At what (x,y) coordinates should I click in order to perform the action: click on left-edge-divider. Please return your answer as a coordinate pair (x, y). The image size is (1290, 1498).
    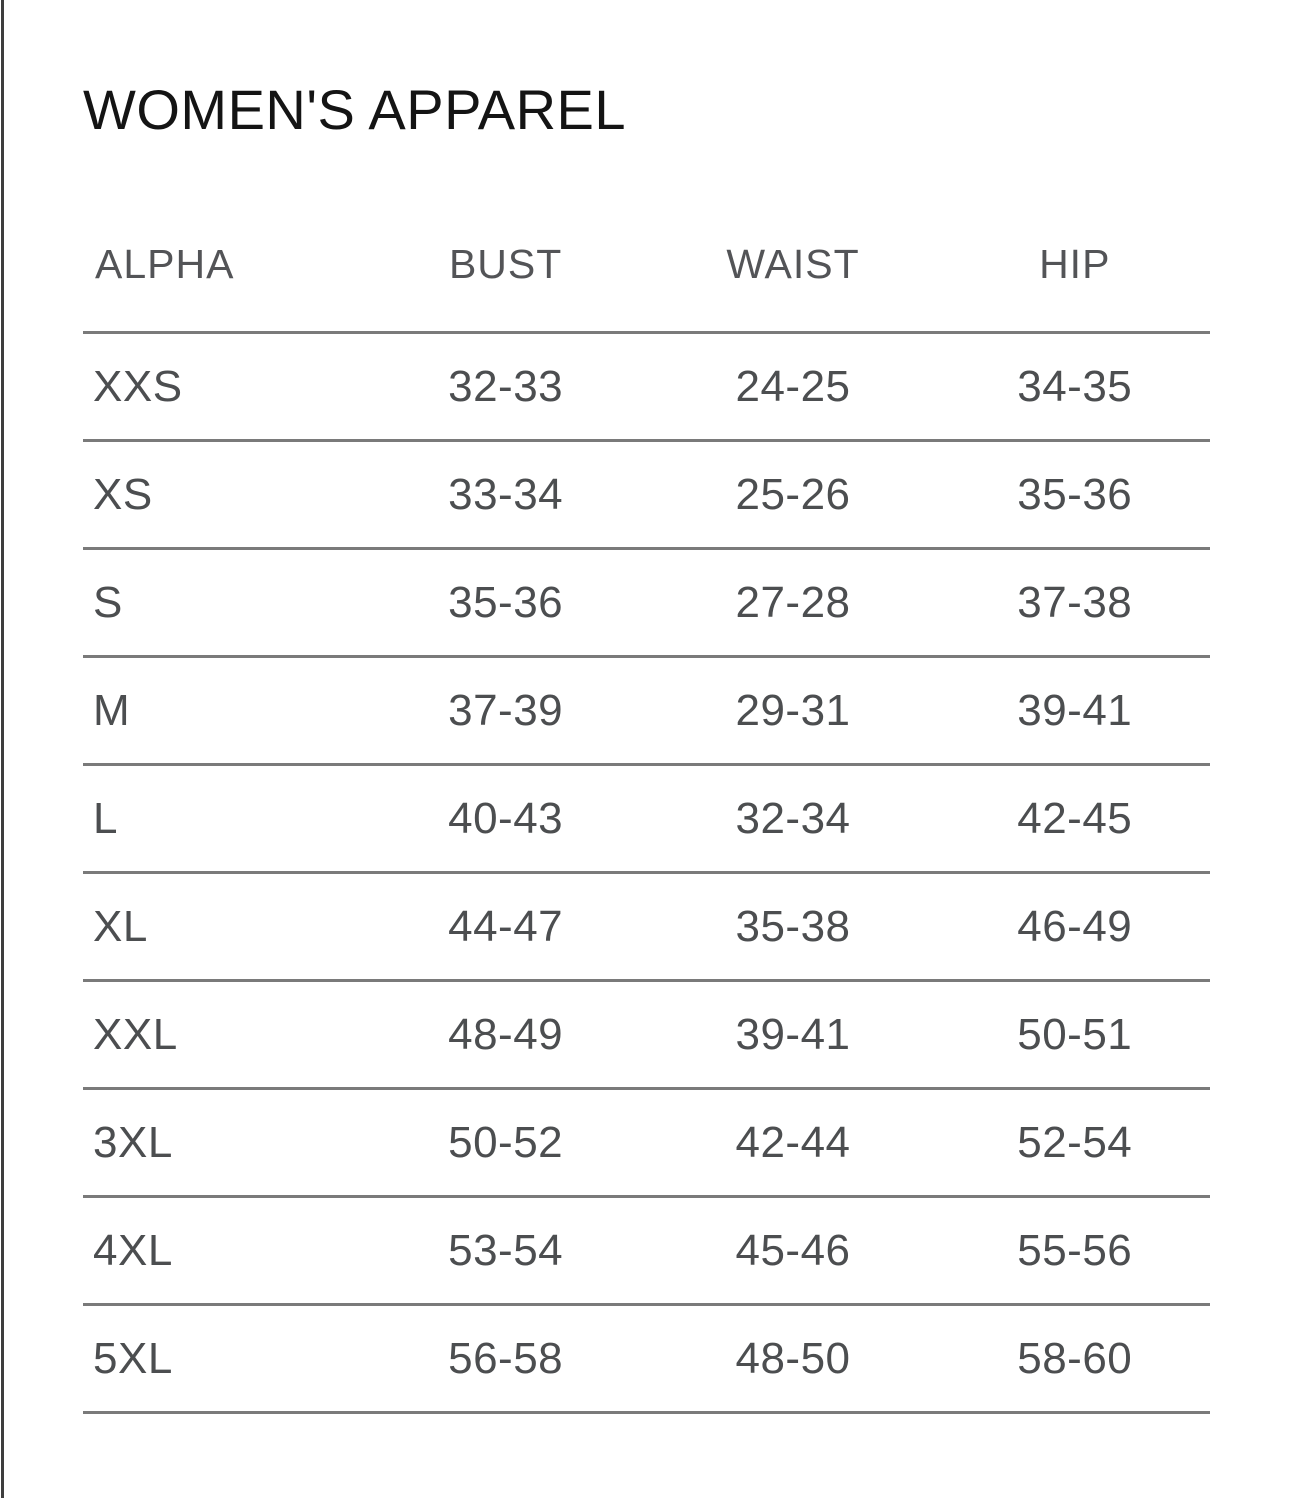
    Looking at the image, I should click on (2, 749).